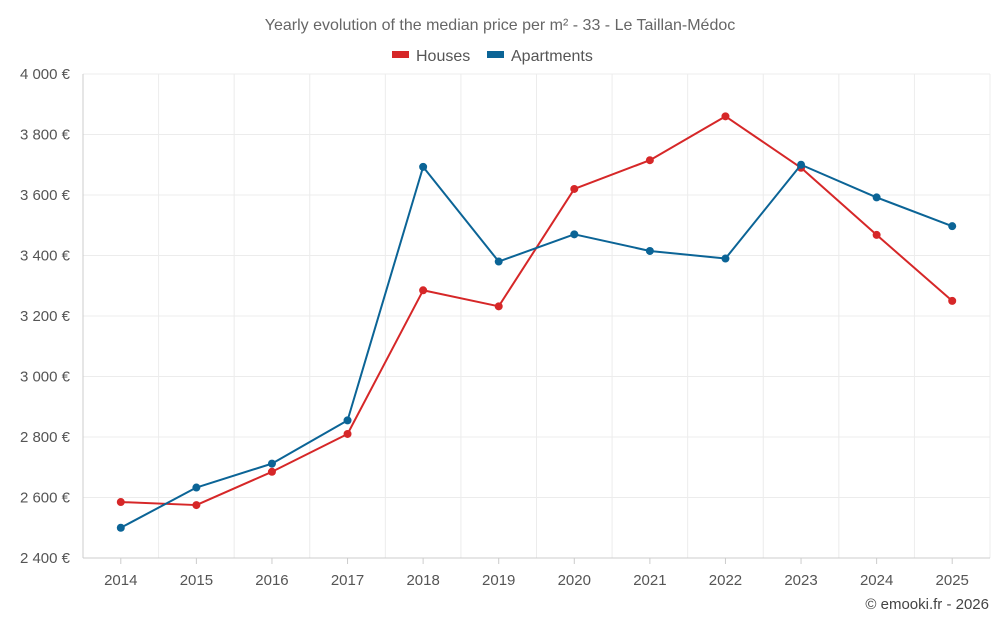 The image size is (1000, 625). Describe the element at coordinates (876, 580) in the screenshot. I see `x-tick-label: 2024` at that location.